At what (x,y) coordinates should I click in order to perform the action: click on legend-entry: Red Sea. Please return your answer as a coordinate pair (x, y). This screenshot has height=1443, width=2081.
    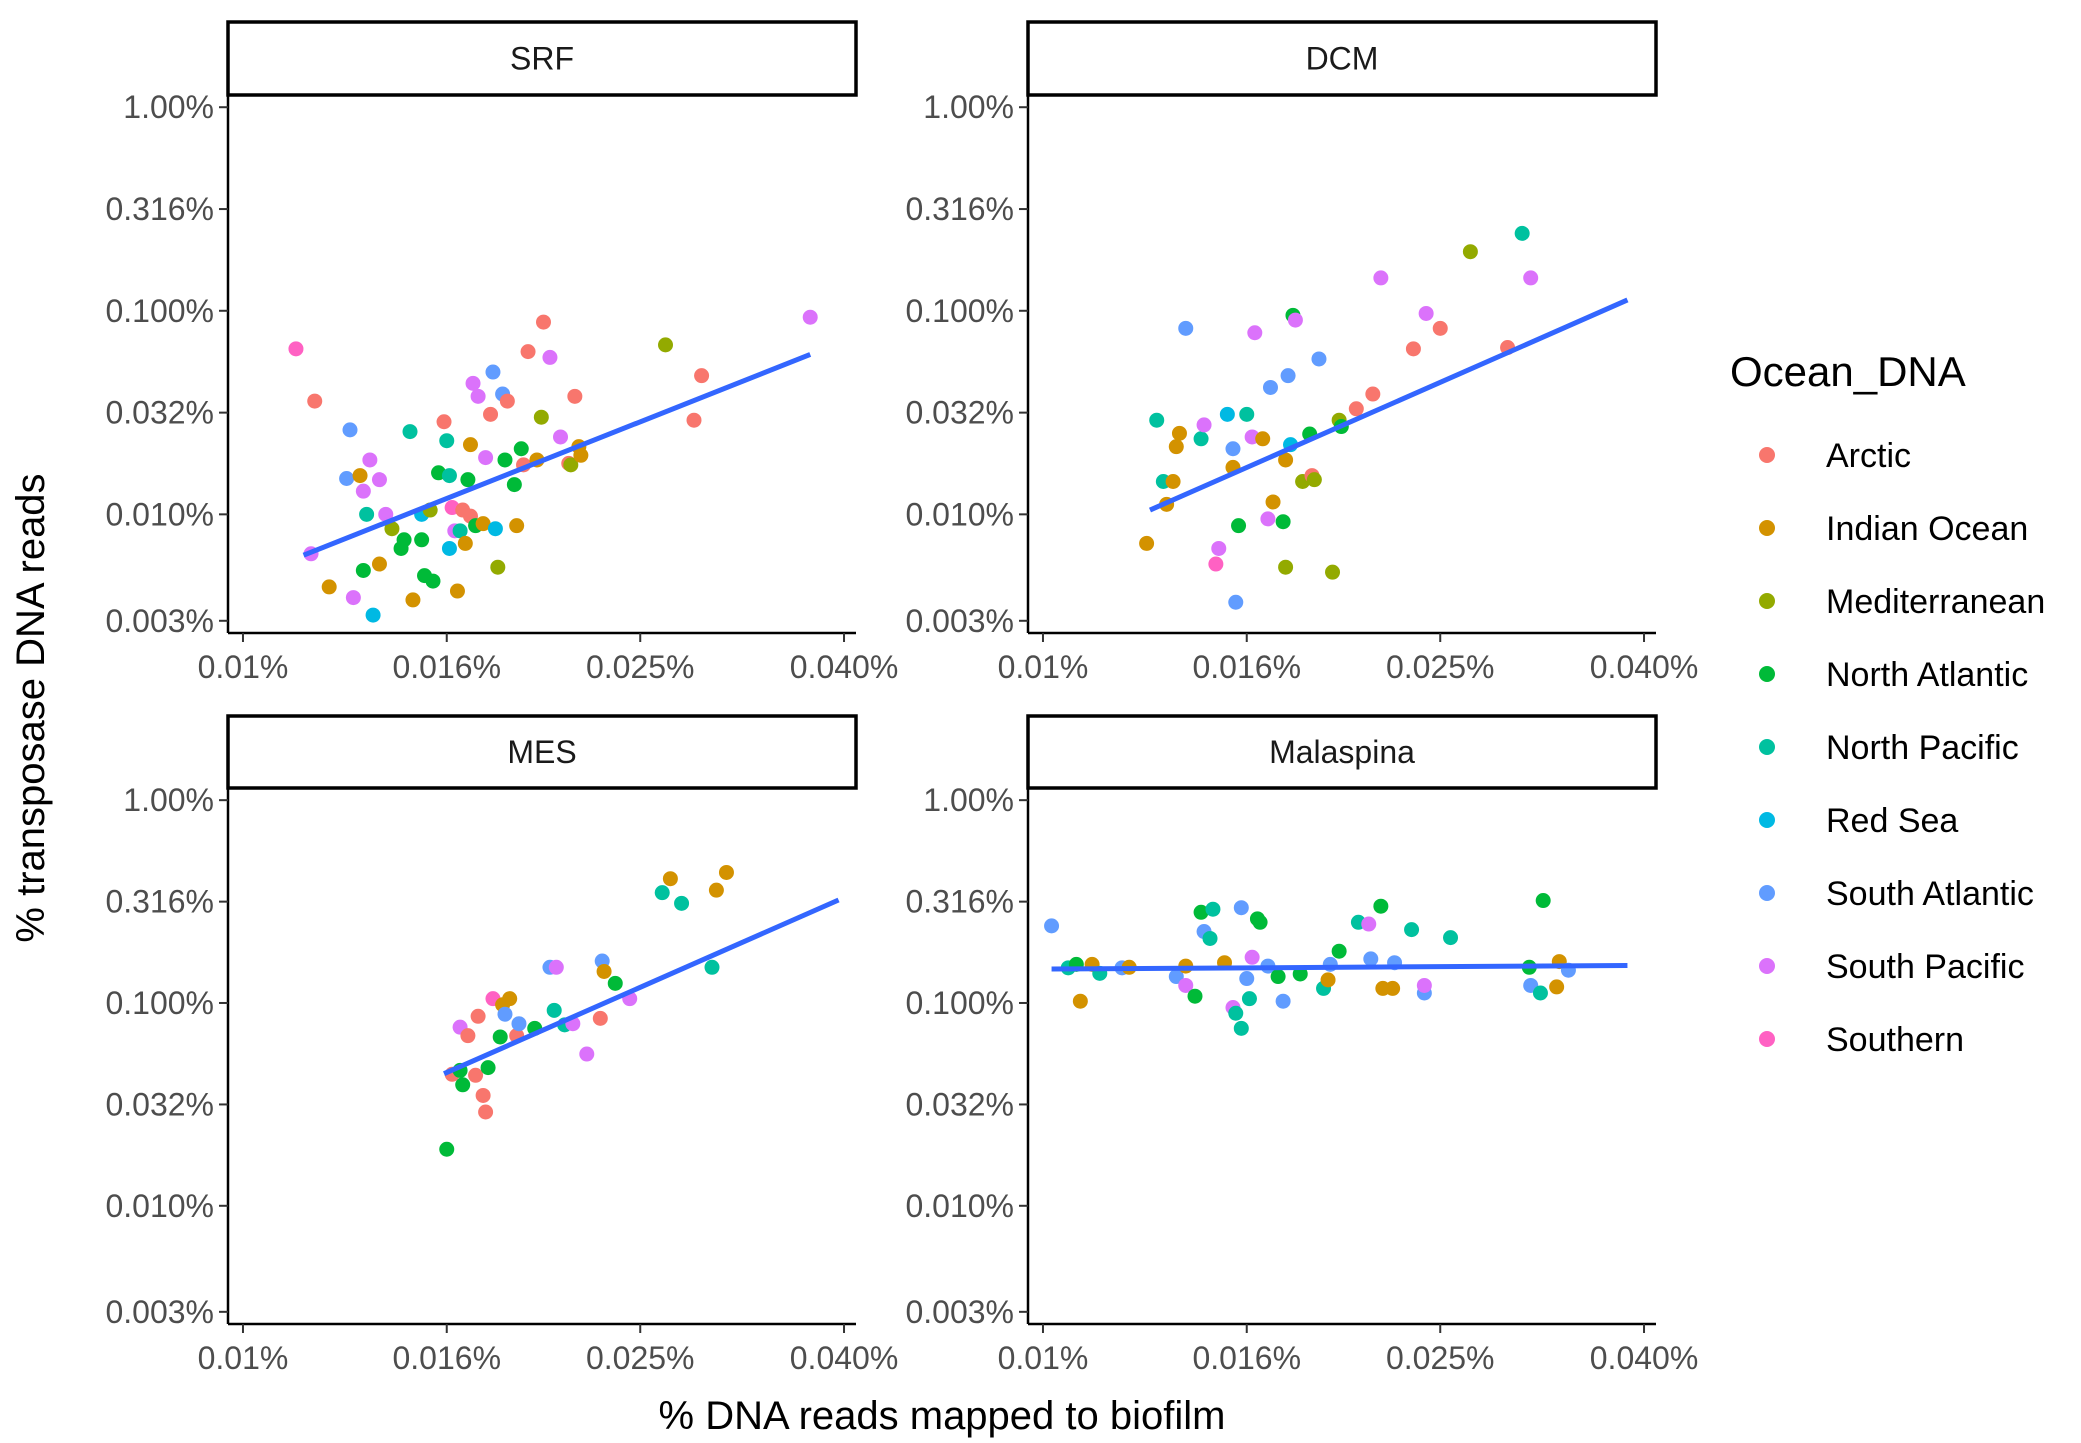
    Looking at the image, I should click on (1858, 821).